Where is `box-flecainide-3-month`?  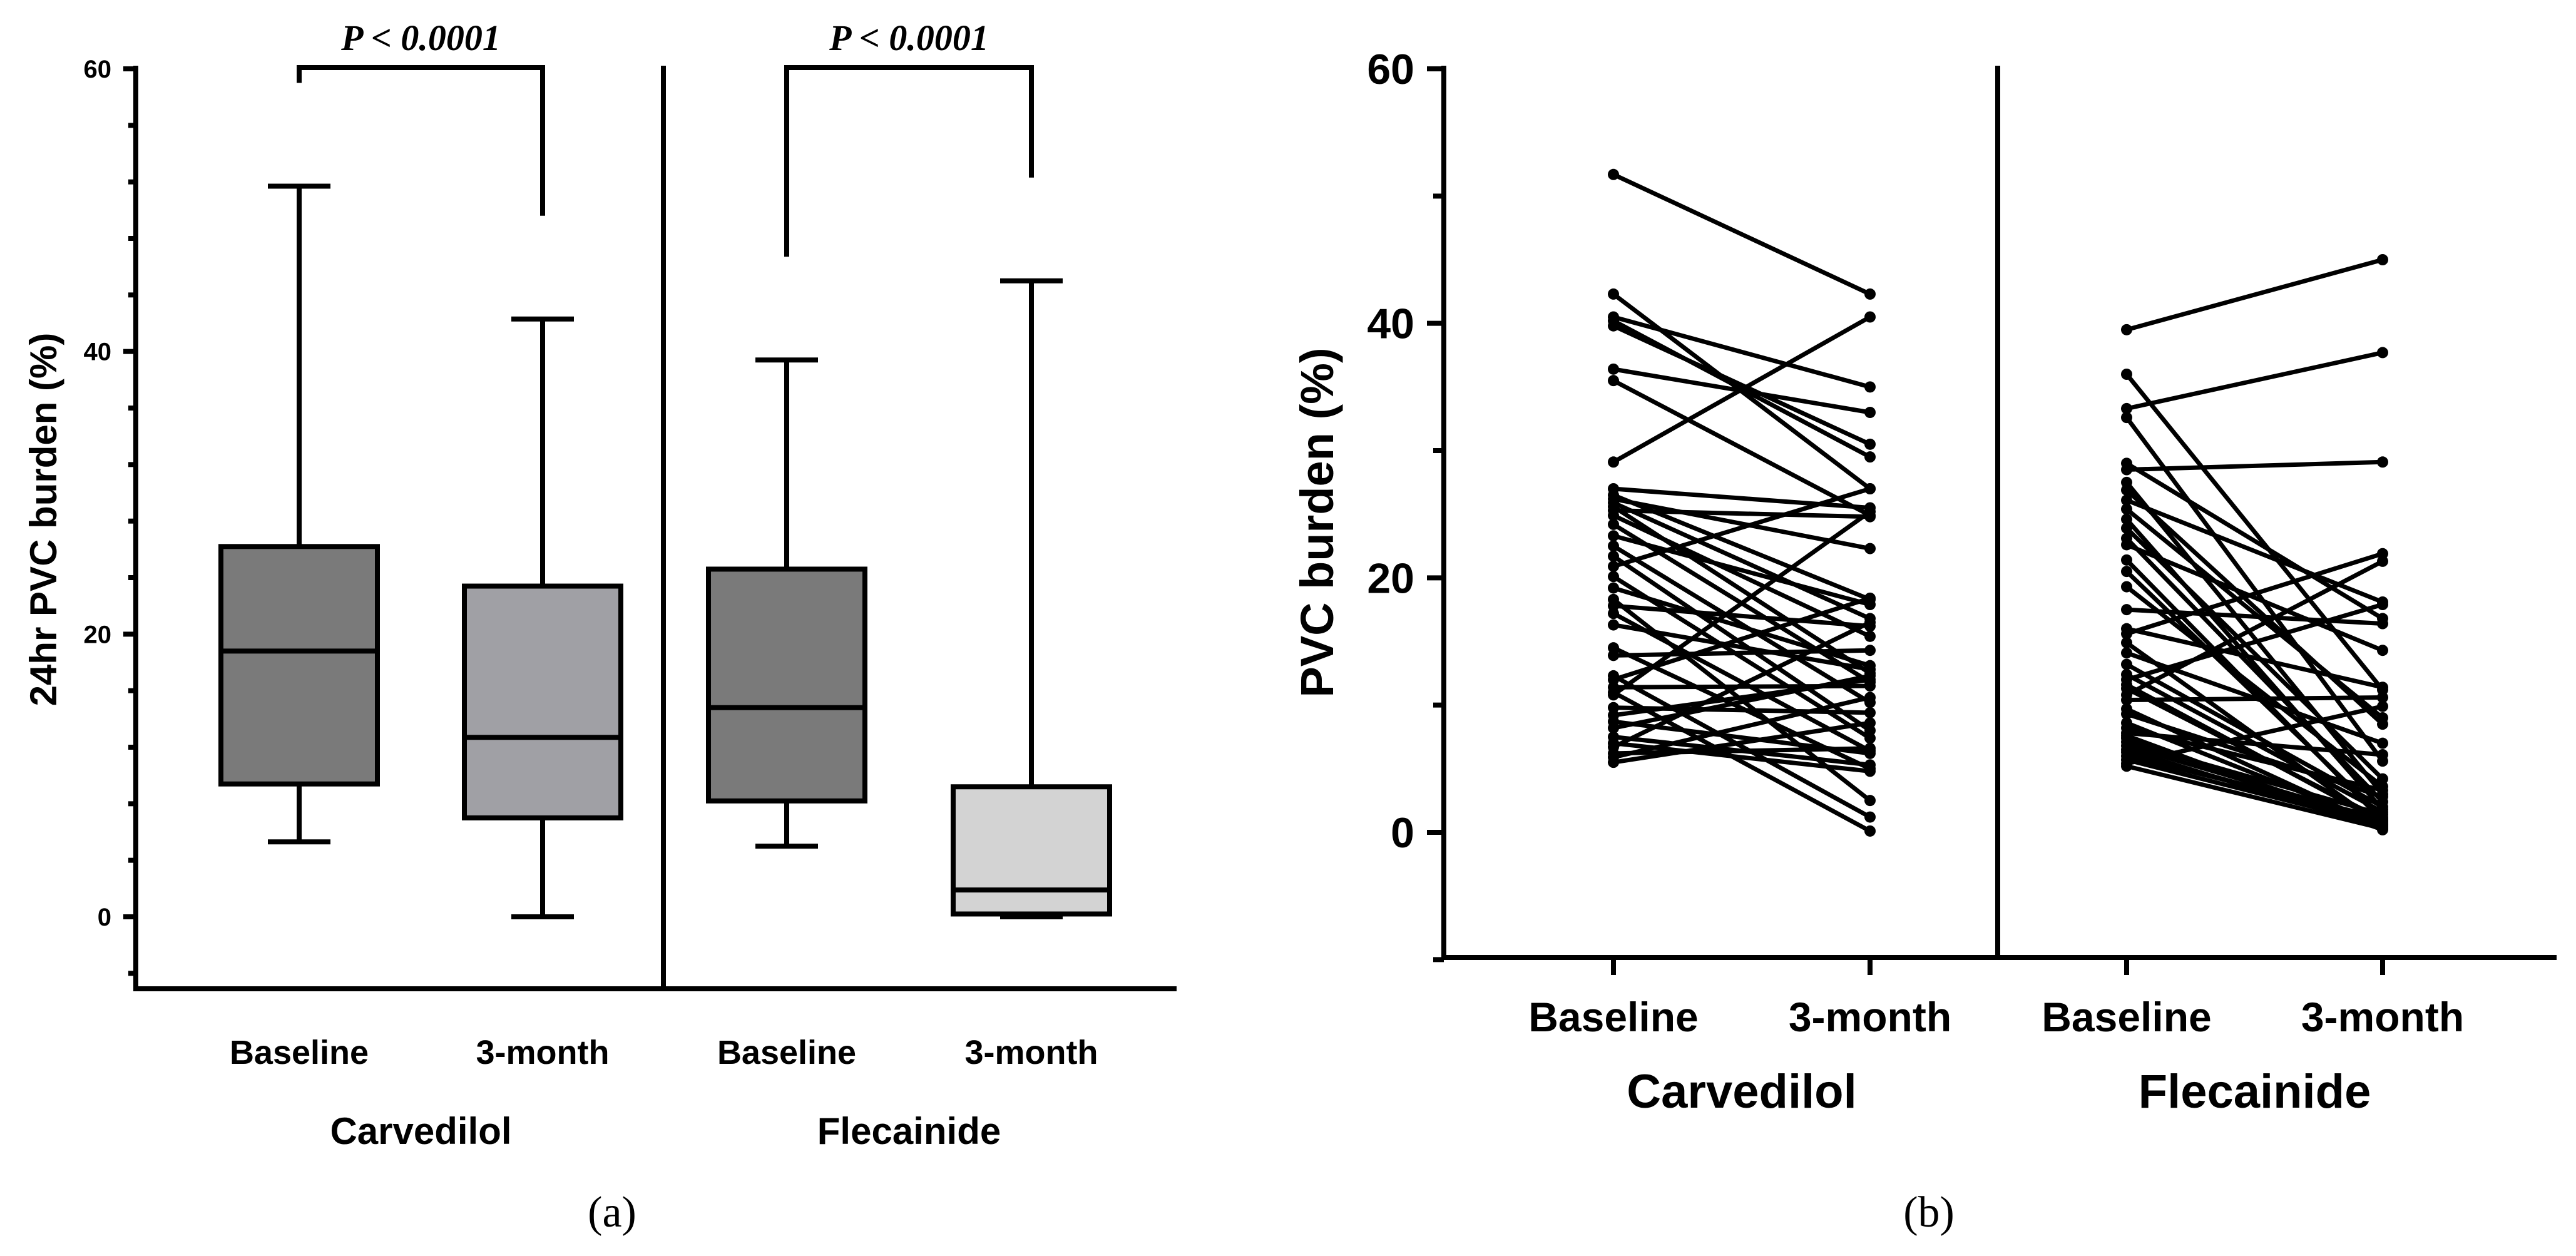
box-flecainide-3-month is located at coordinates (1031, 850).